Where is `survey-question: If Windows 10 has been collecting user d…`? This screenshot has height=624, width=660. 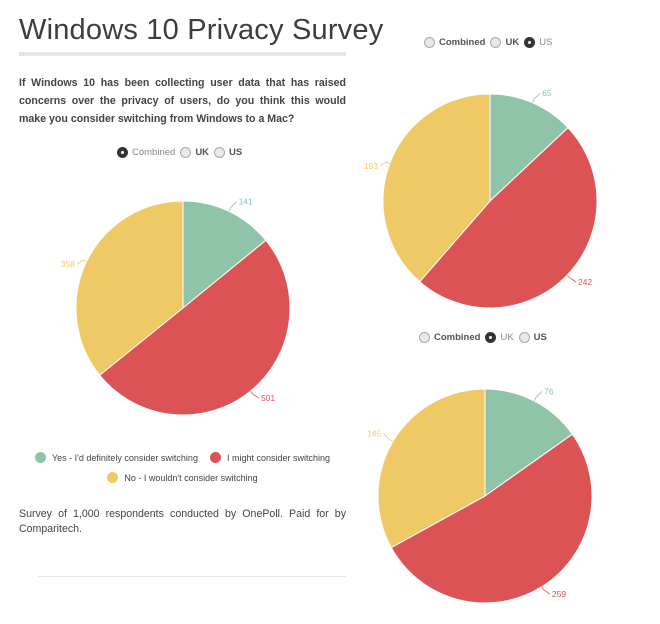
survey-question: If Windows 10 has been collecting user d… is located at coordinates (182, 101).